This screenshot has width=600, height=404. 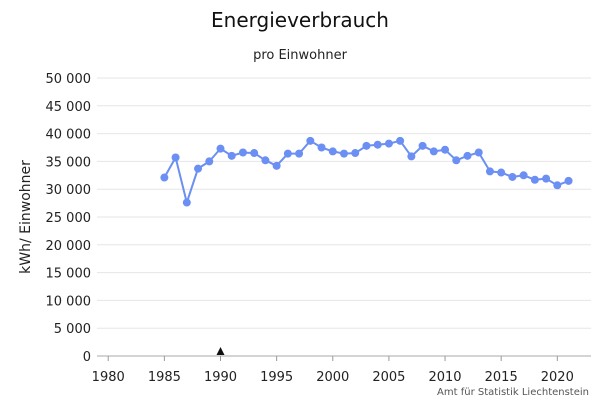 What do you see at coordinates (108, 377) in the screenshot?
I see `x-tick-label: 1980` at bounding box center [108, 377].